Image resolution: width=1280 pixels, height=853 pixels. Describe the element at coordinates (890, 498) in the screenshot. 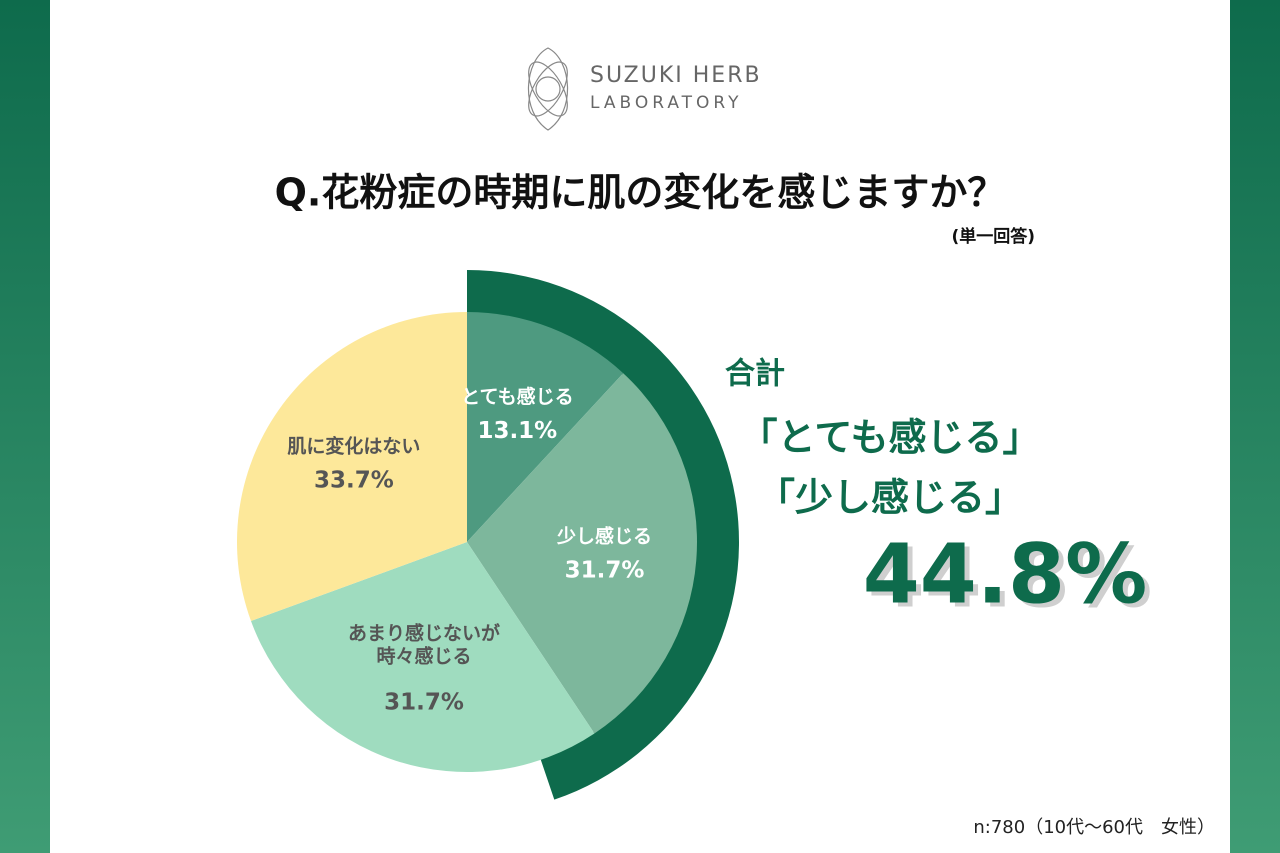

I see `total-item: 「少し感じる」` at that location.